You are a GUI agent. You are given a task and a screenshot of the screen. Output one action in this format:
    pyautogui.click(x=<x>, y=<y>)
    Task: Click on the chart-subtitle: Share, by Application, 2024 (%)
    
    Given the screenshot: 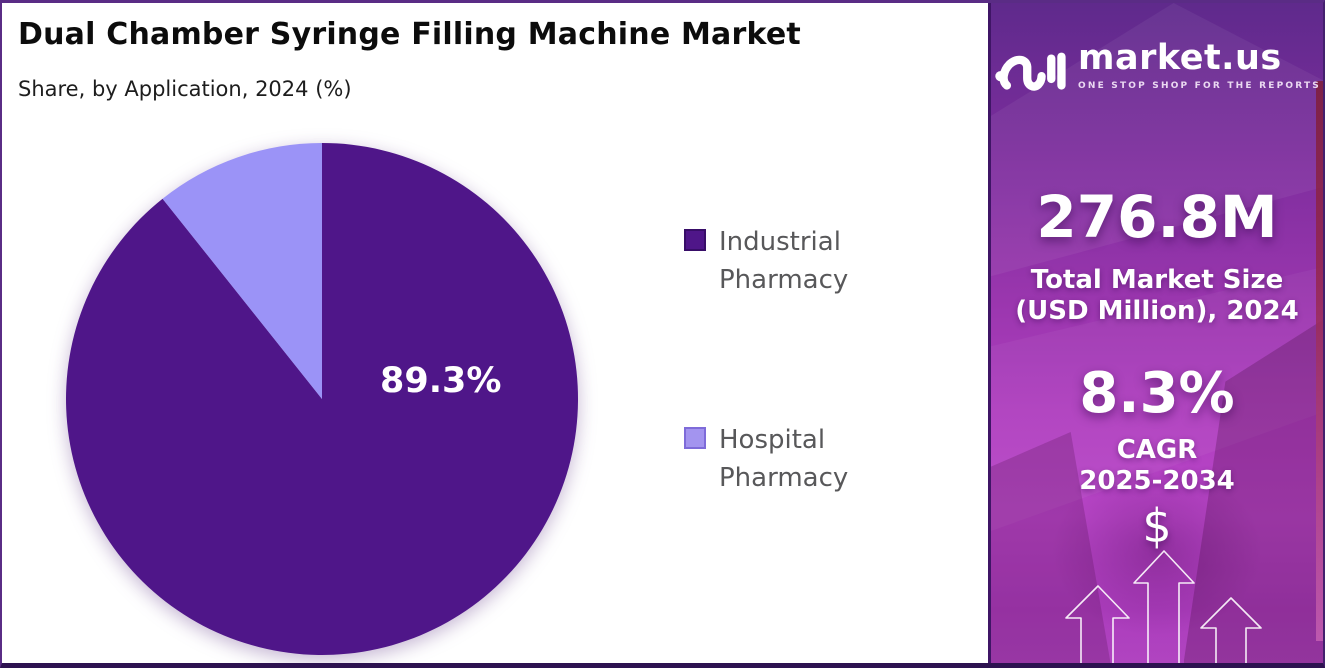 What is the action you would take?
    pyautogui.click(x=185, y=89)
    